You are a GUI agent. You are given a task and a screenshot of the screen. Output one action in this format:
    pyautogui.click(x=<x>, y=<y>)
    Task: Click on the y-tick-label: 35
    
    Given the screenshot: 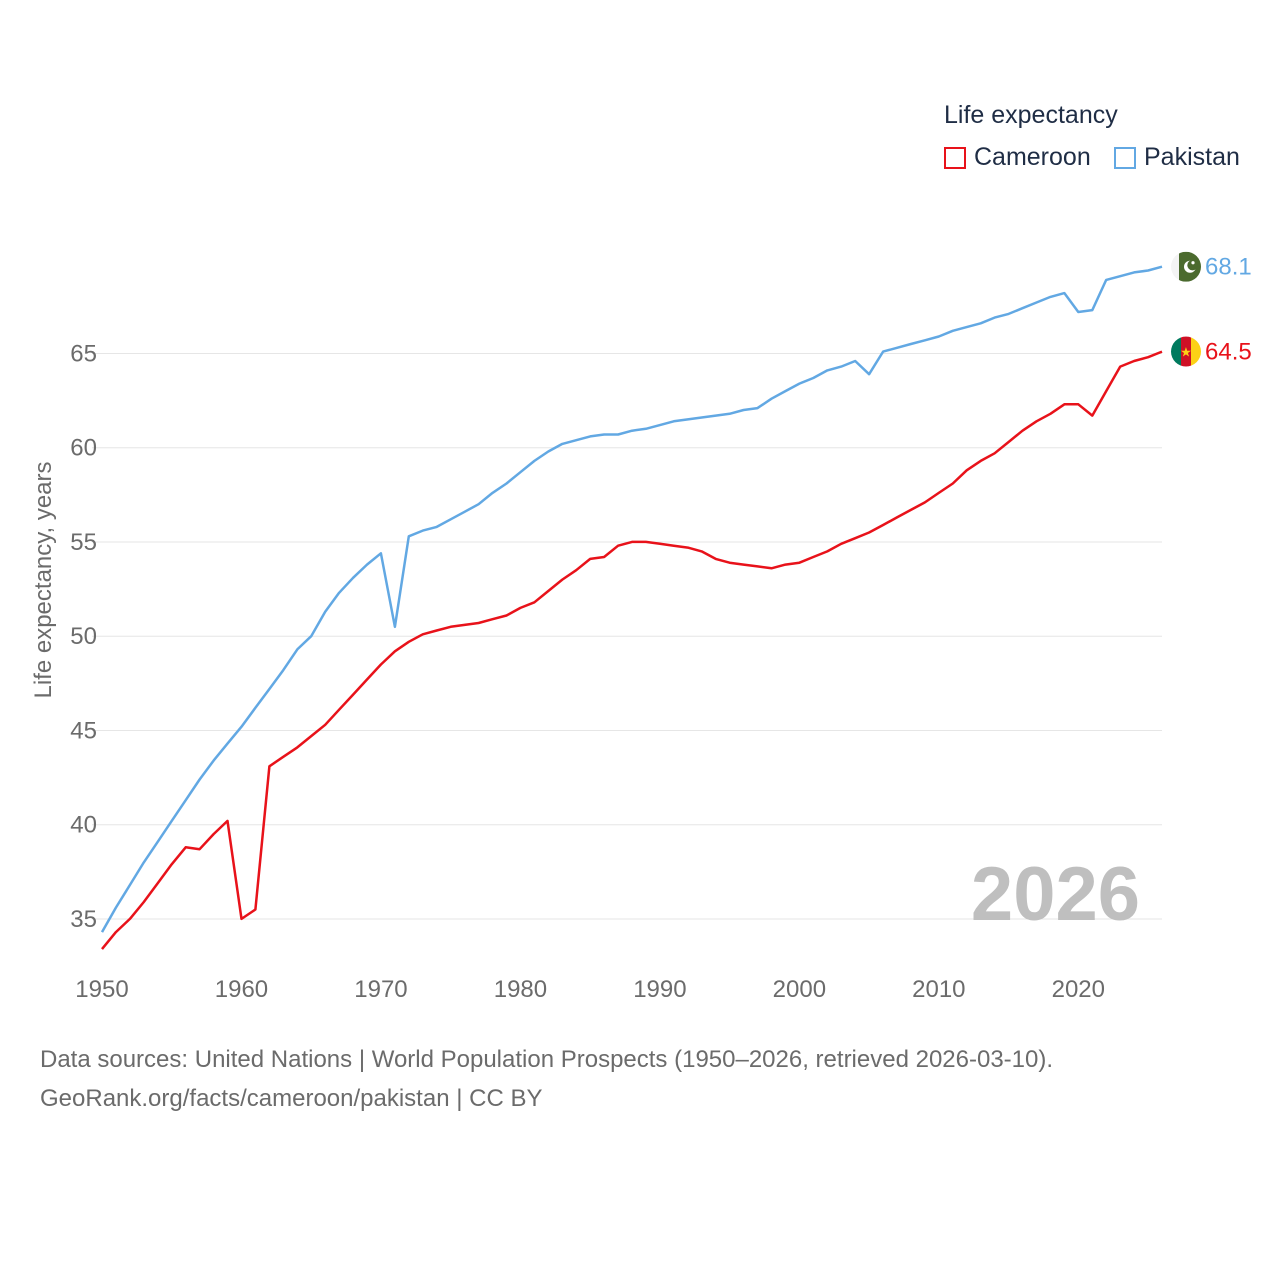 What is the action you would take?
    pyautogui.click(x=83, y=919)
    